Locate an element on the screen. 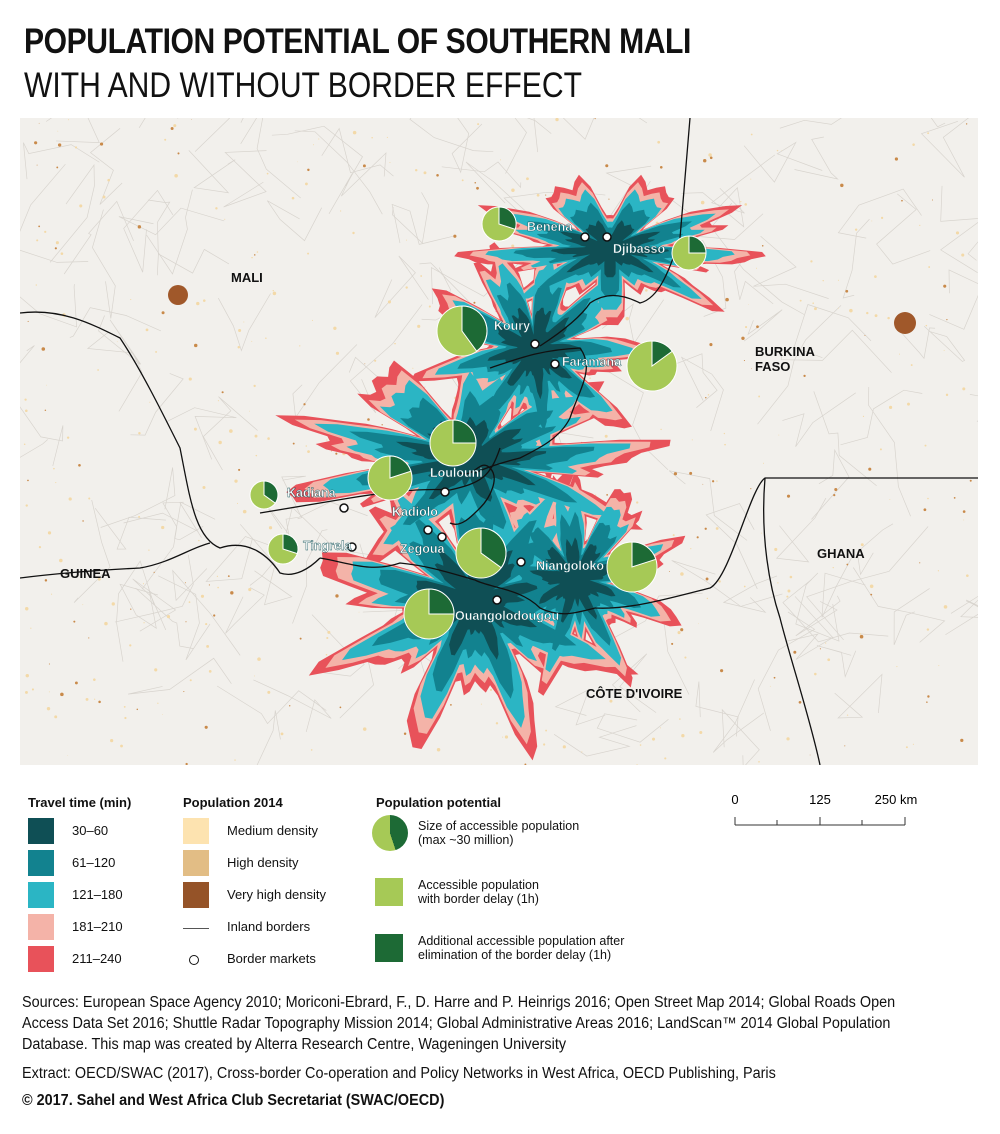 This screenshot has height=1134, width=1000. legend-label: High density is located at coordinates (263, 862).